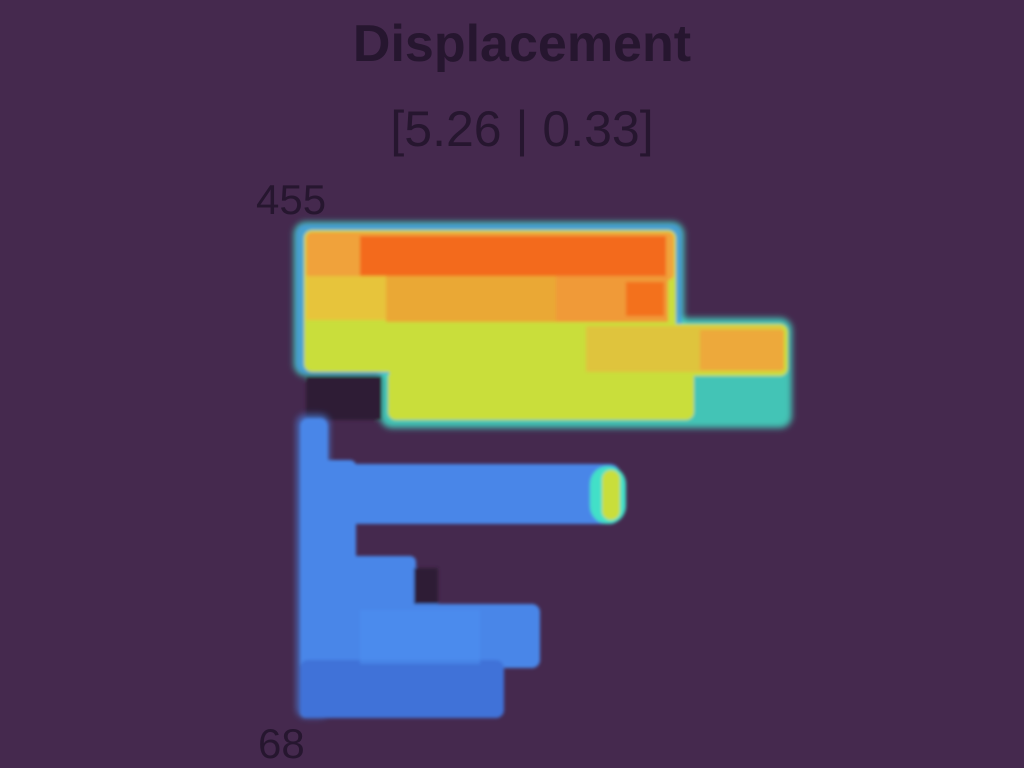  I want to click on range-label: [5.26 | 0.33], so click(522, 129).